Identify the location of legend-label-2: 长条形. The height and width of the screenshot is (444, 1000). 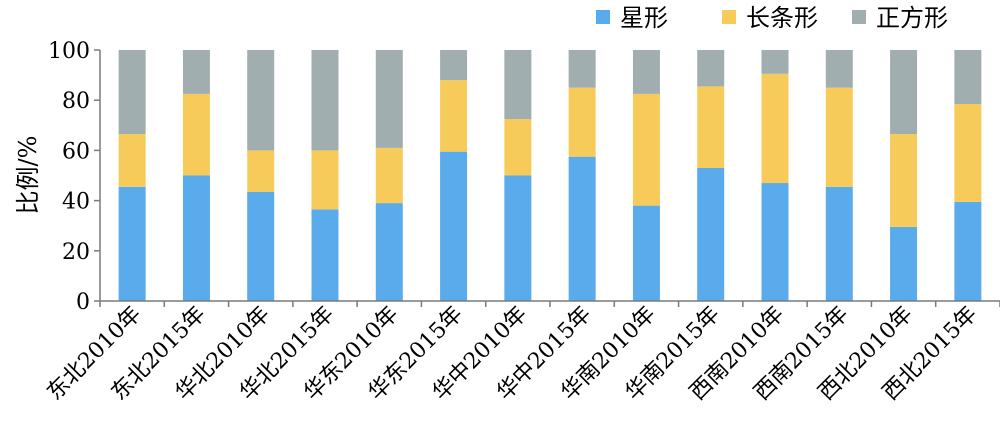
(782, 18).